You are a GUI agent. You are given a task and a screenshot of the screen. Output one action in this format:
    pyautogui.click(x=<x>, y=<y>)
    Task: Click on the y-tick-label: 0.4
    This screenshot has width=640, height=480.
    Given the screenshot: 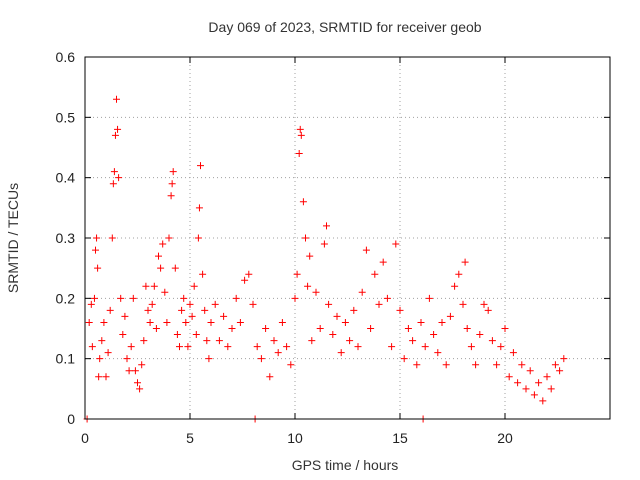 What is the action you would take?
    pyautogui.click(x=66, y=178)
    